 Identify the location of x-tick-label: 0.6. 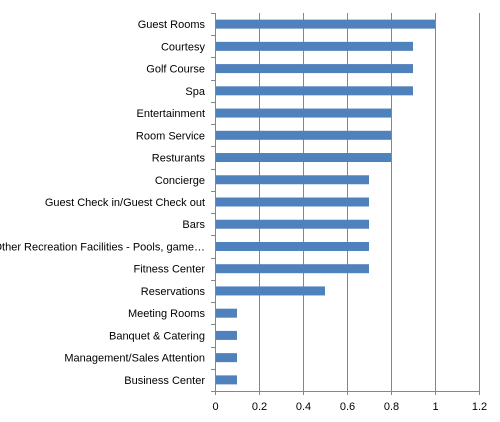
(347, 407).